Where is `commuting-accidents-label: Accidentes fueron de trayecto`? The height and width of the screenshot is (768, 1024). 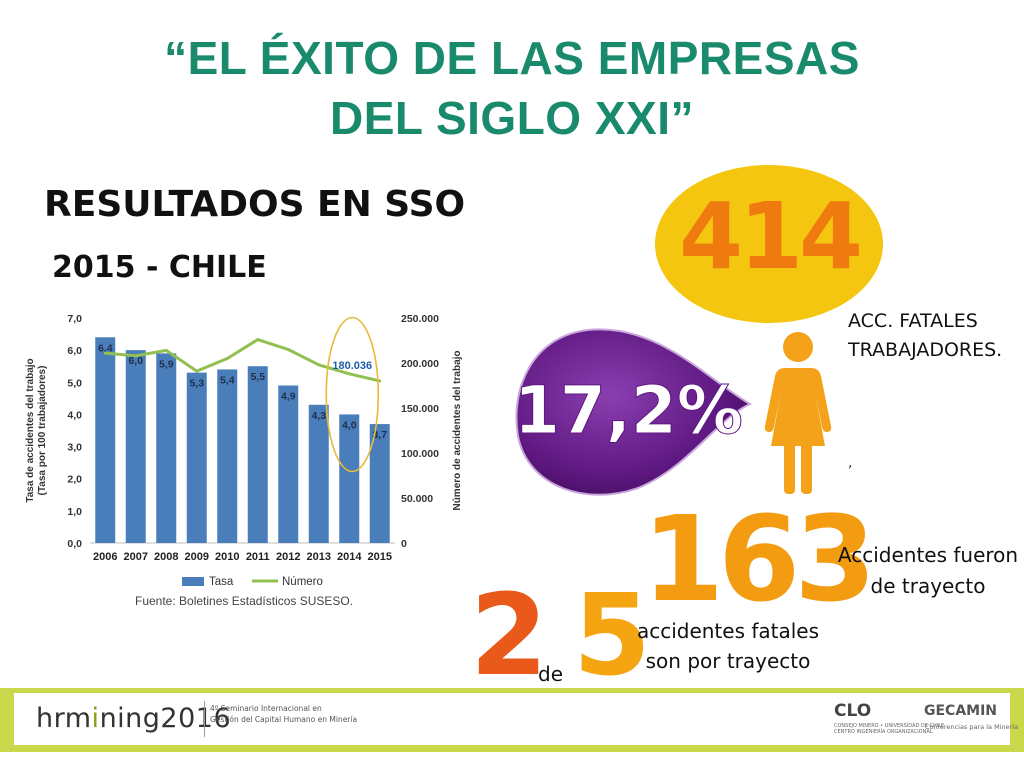 commuting-accidents-label: Accidentes fueron de trayecto is located at coordinates (928, 571).